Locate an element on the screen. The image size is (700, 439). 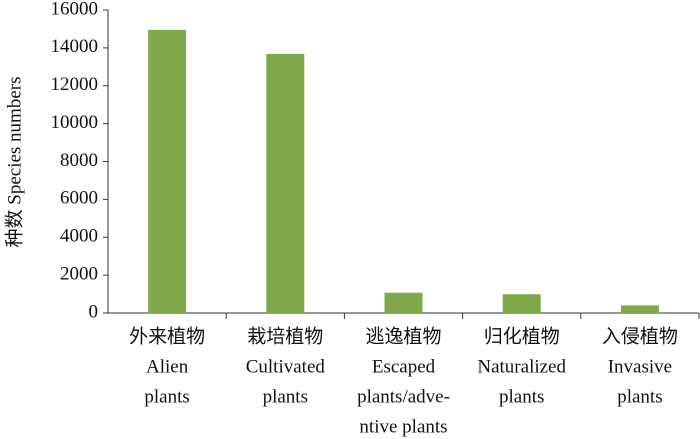
x-tick-label: 栽培植物 is located at coordinates (285, 336).